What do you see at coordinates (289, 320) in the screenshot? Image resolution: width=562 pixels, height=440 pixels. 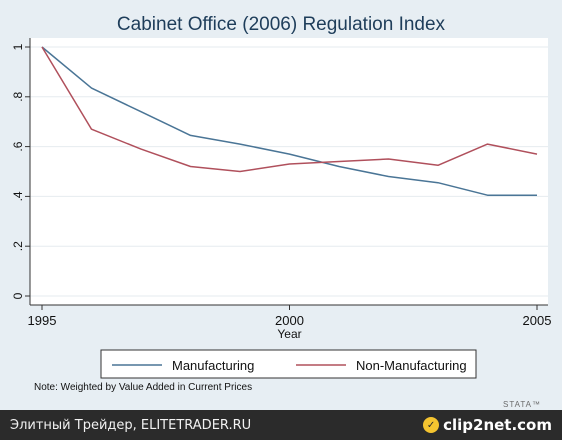 I see `x-tick-label: 2000` at bounding box center [289, 320].